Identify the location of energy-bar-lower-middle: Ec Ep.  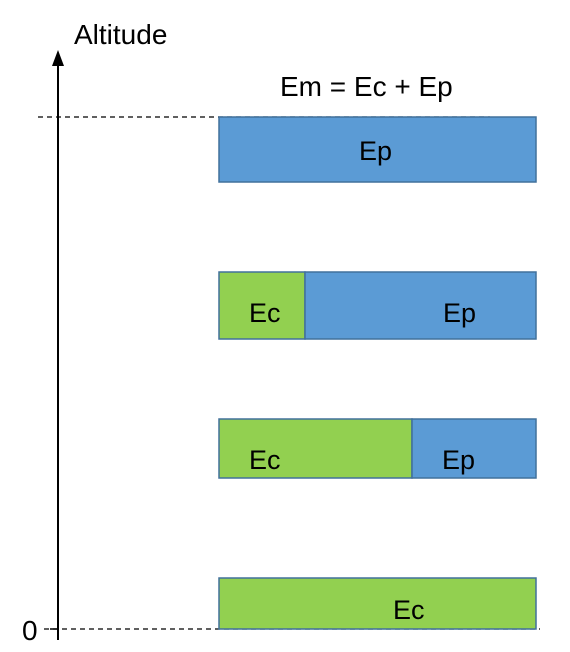
(377, 448).